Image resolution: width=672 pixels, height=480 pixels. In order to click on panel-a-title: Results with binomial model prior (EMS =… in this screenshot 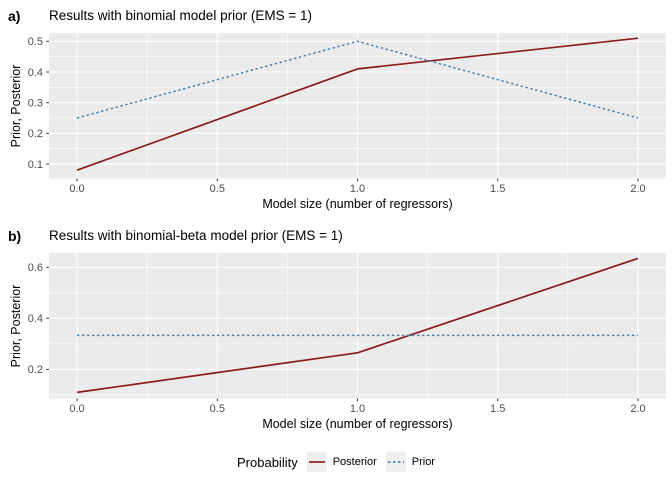, I will do `click(180, 15)`.